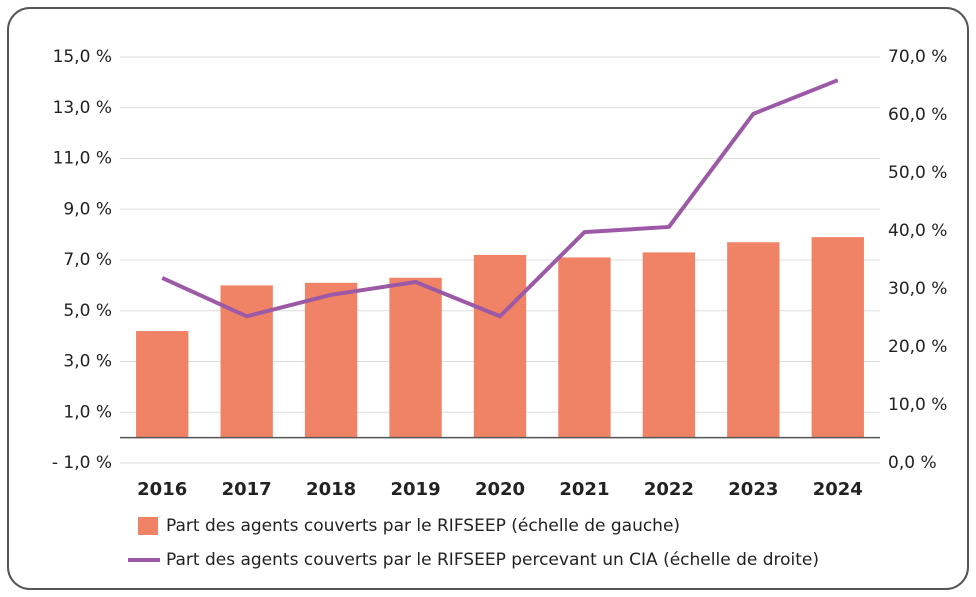 The width and height of the screenshot is (976, 597). What do you see at coordinates (247, 489) in the screenshot?
I see `x-tick-label: 2017` at bounding box center [247, 489].